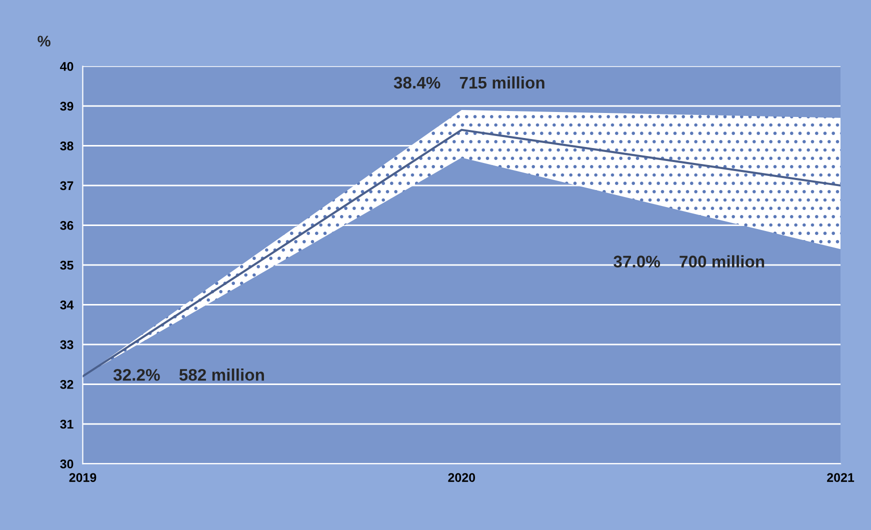  I want to click on y-tick-label: 30, so click(67, 464).